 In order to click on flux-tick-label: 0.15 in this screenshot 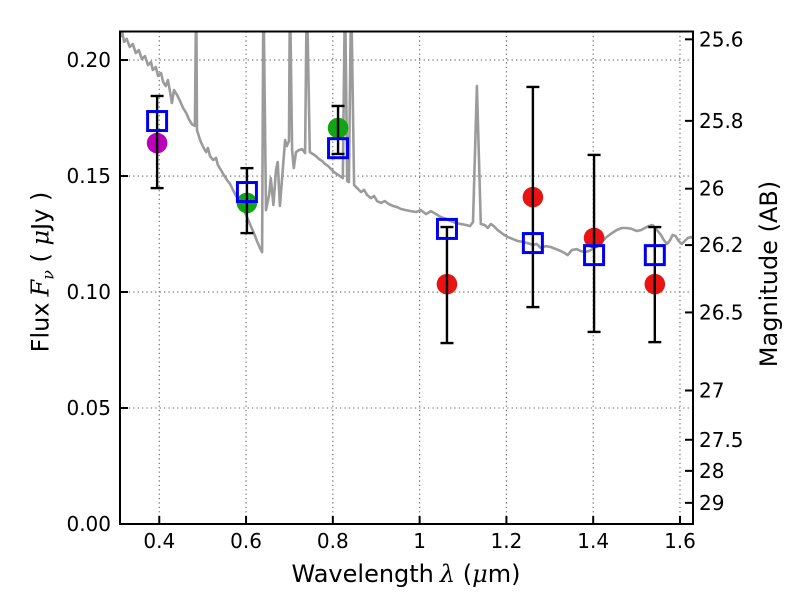, I will do `click(88, 176)`.